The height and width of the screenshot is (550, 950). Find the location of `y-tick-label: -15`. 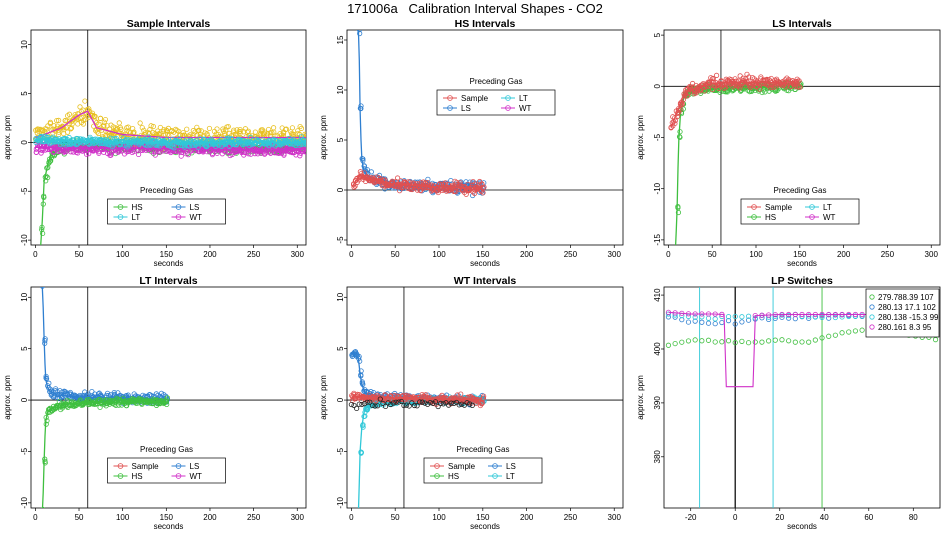

y-tick-label: -15 is located at coordinates (657, 240).